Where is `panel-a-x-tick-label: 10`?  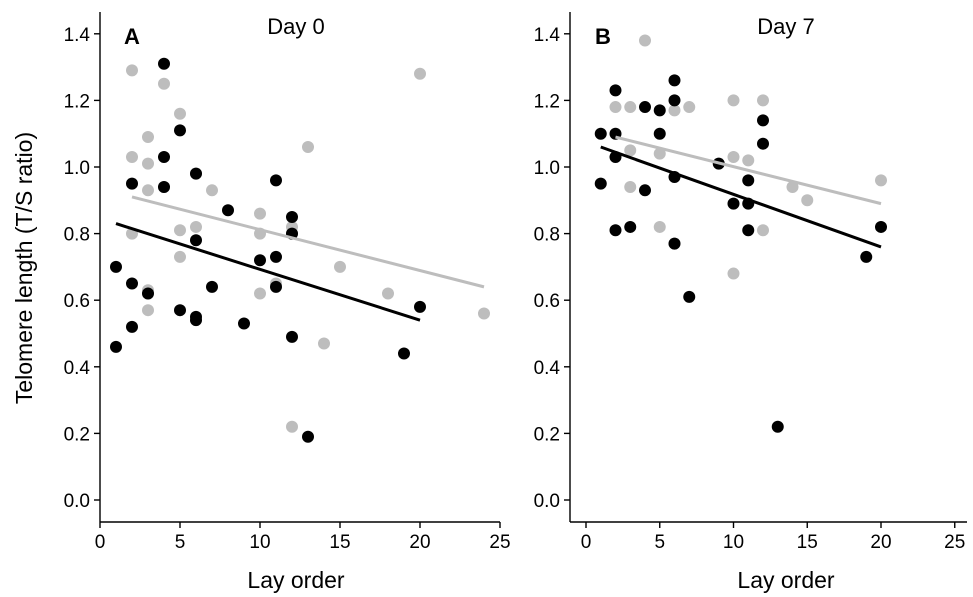 panel-a-x-tick-label: 10 is located at coordinates (259, 542).